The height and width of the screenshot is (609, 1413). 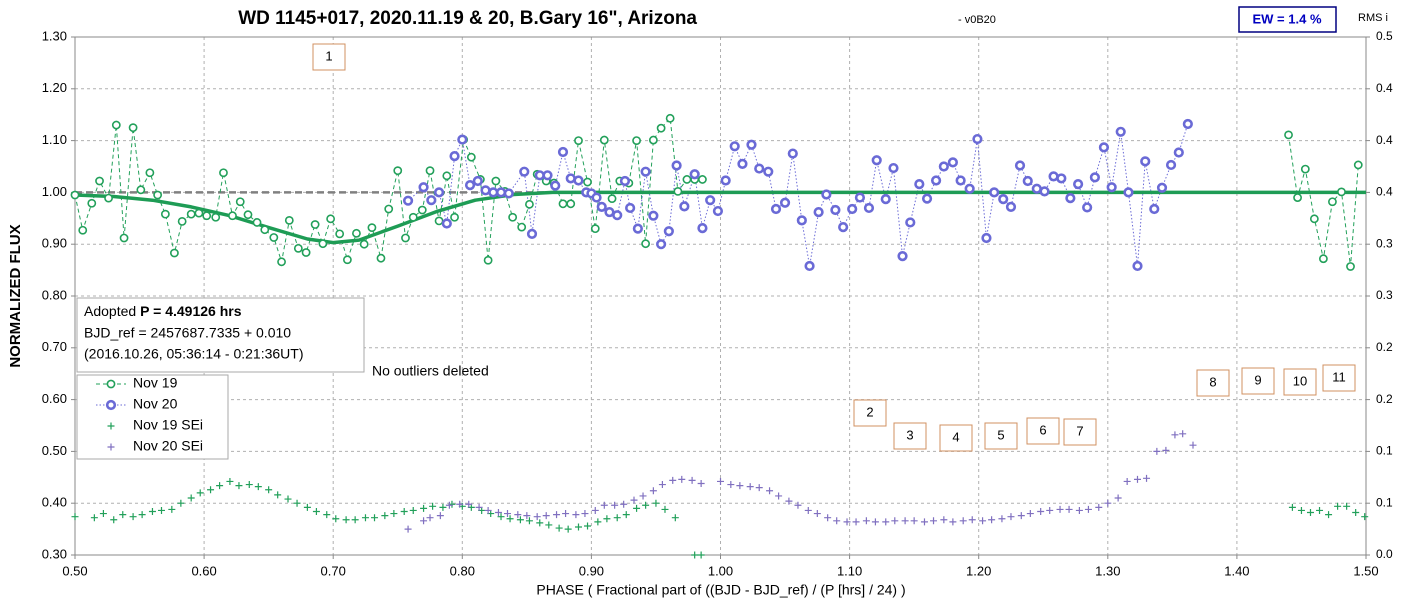 What do you see at coordinates (54, 243) in the screenshot?
I see `y-tick-label: 0.90` at bounding box center [54, 243].